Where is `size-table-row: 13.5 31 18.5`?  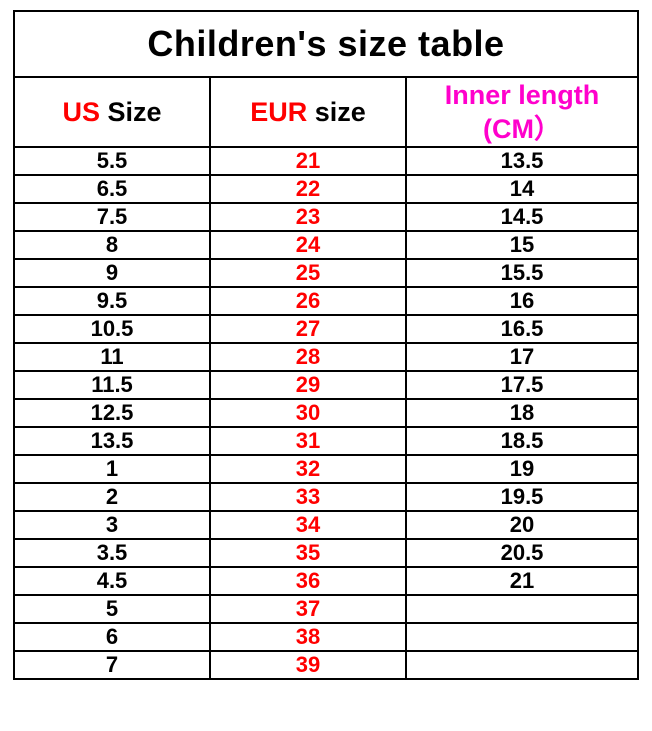
size-table-row: 13.5 31 18.5 is located at coordinates (326, 441).